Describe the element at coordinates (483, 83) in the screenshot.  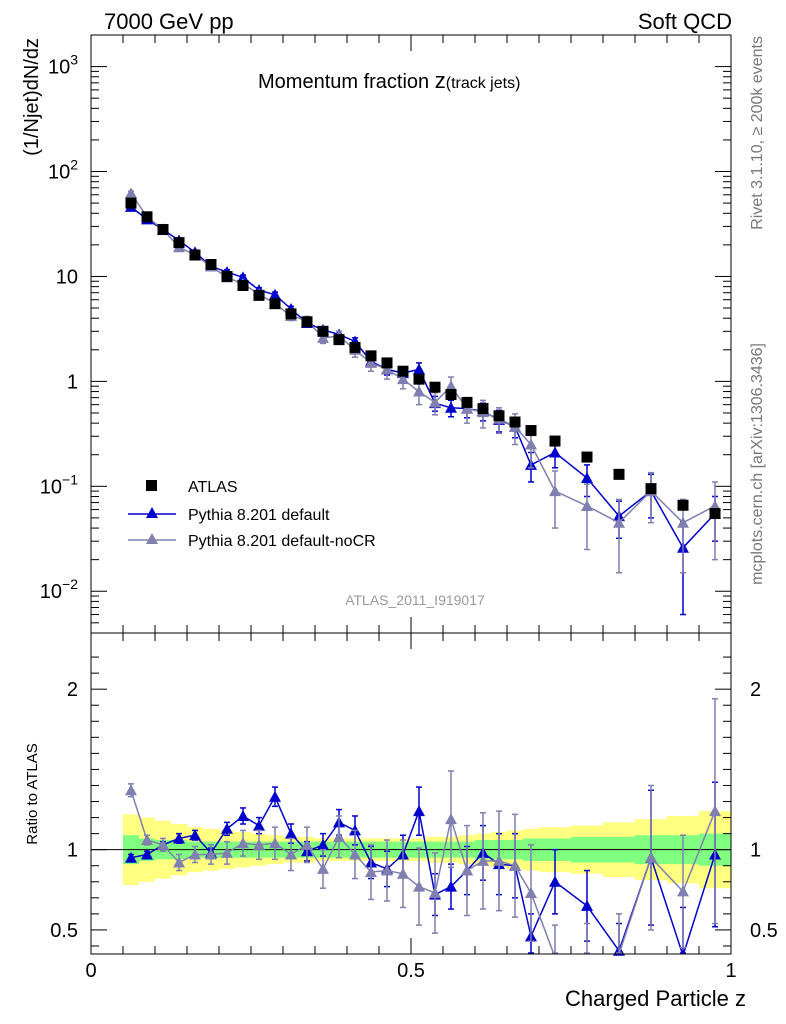
I see `title-sub: (track jets)` at that location.